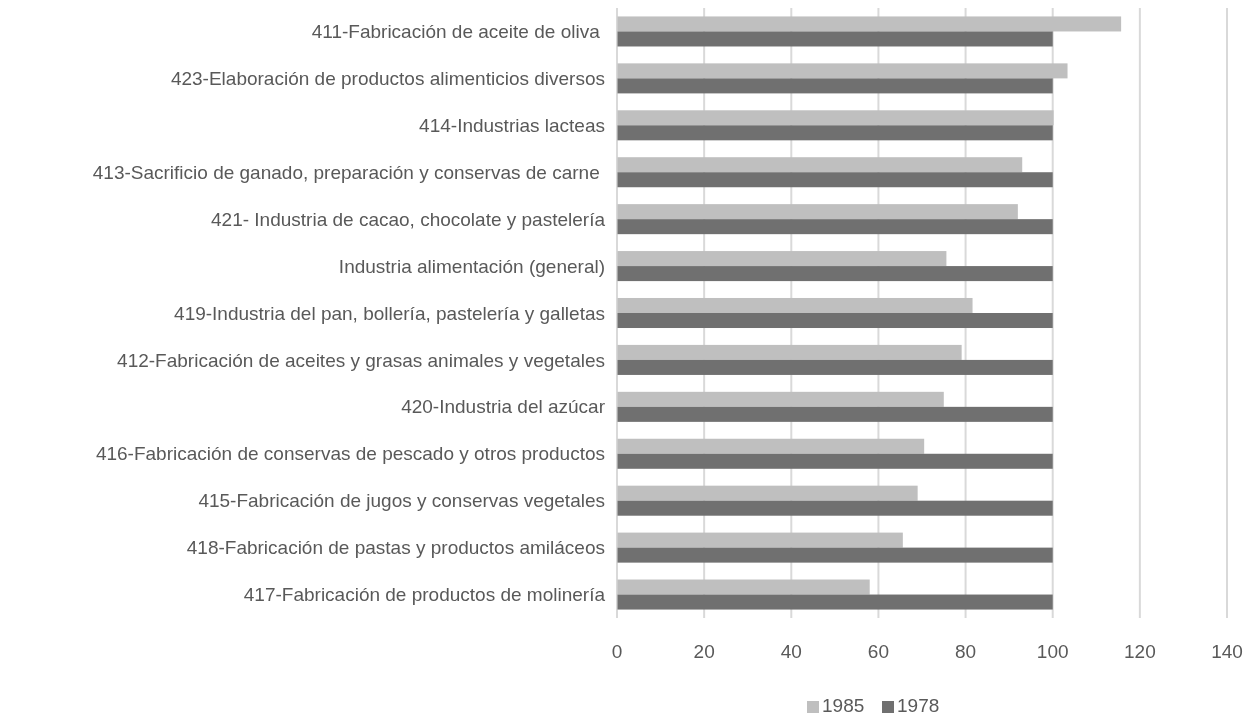 The image size is (1250, 720). I want to click on y-tick-label: 418-Fabricación de pastas y productos amiláceos, so click(395, 548).